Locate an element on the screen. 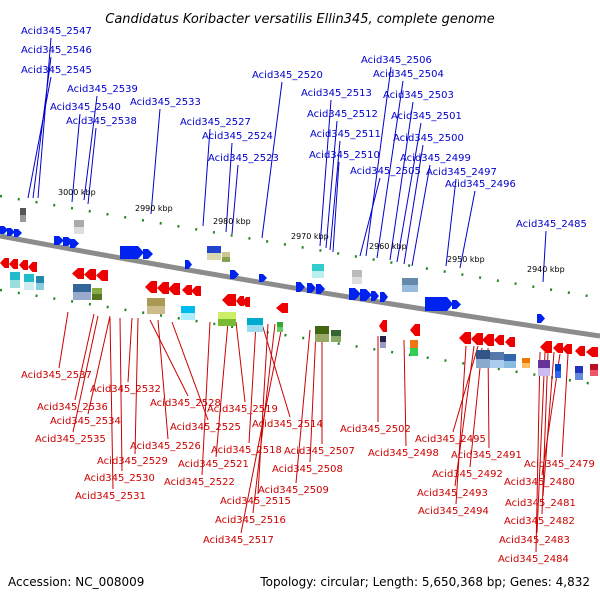 Image resolution: width=600 pixels, height=600 pixels. gene-label-top: Acid345_2527 is located at coordinates (215, 122).